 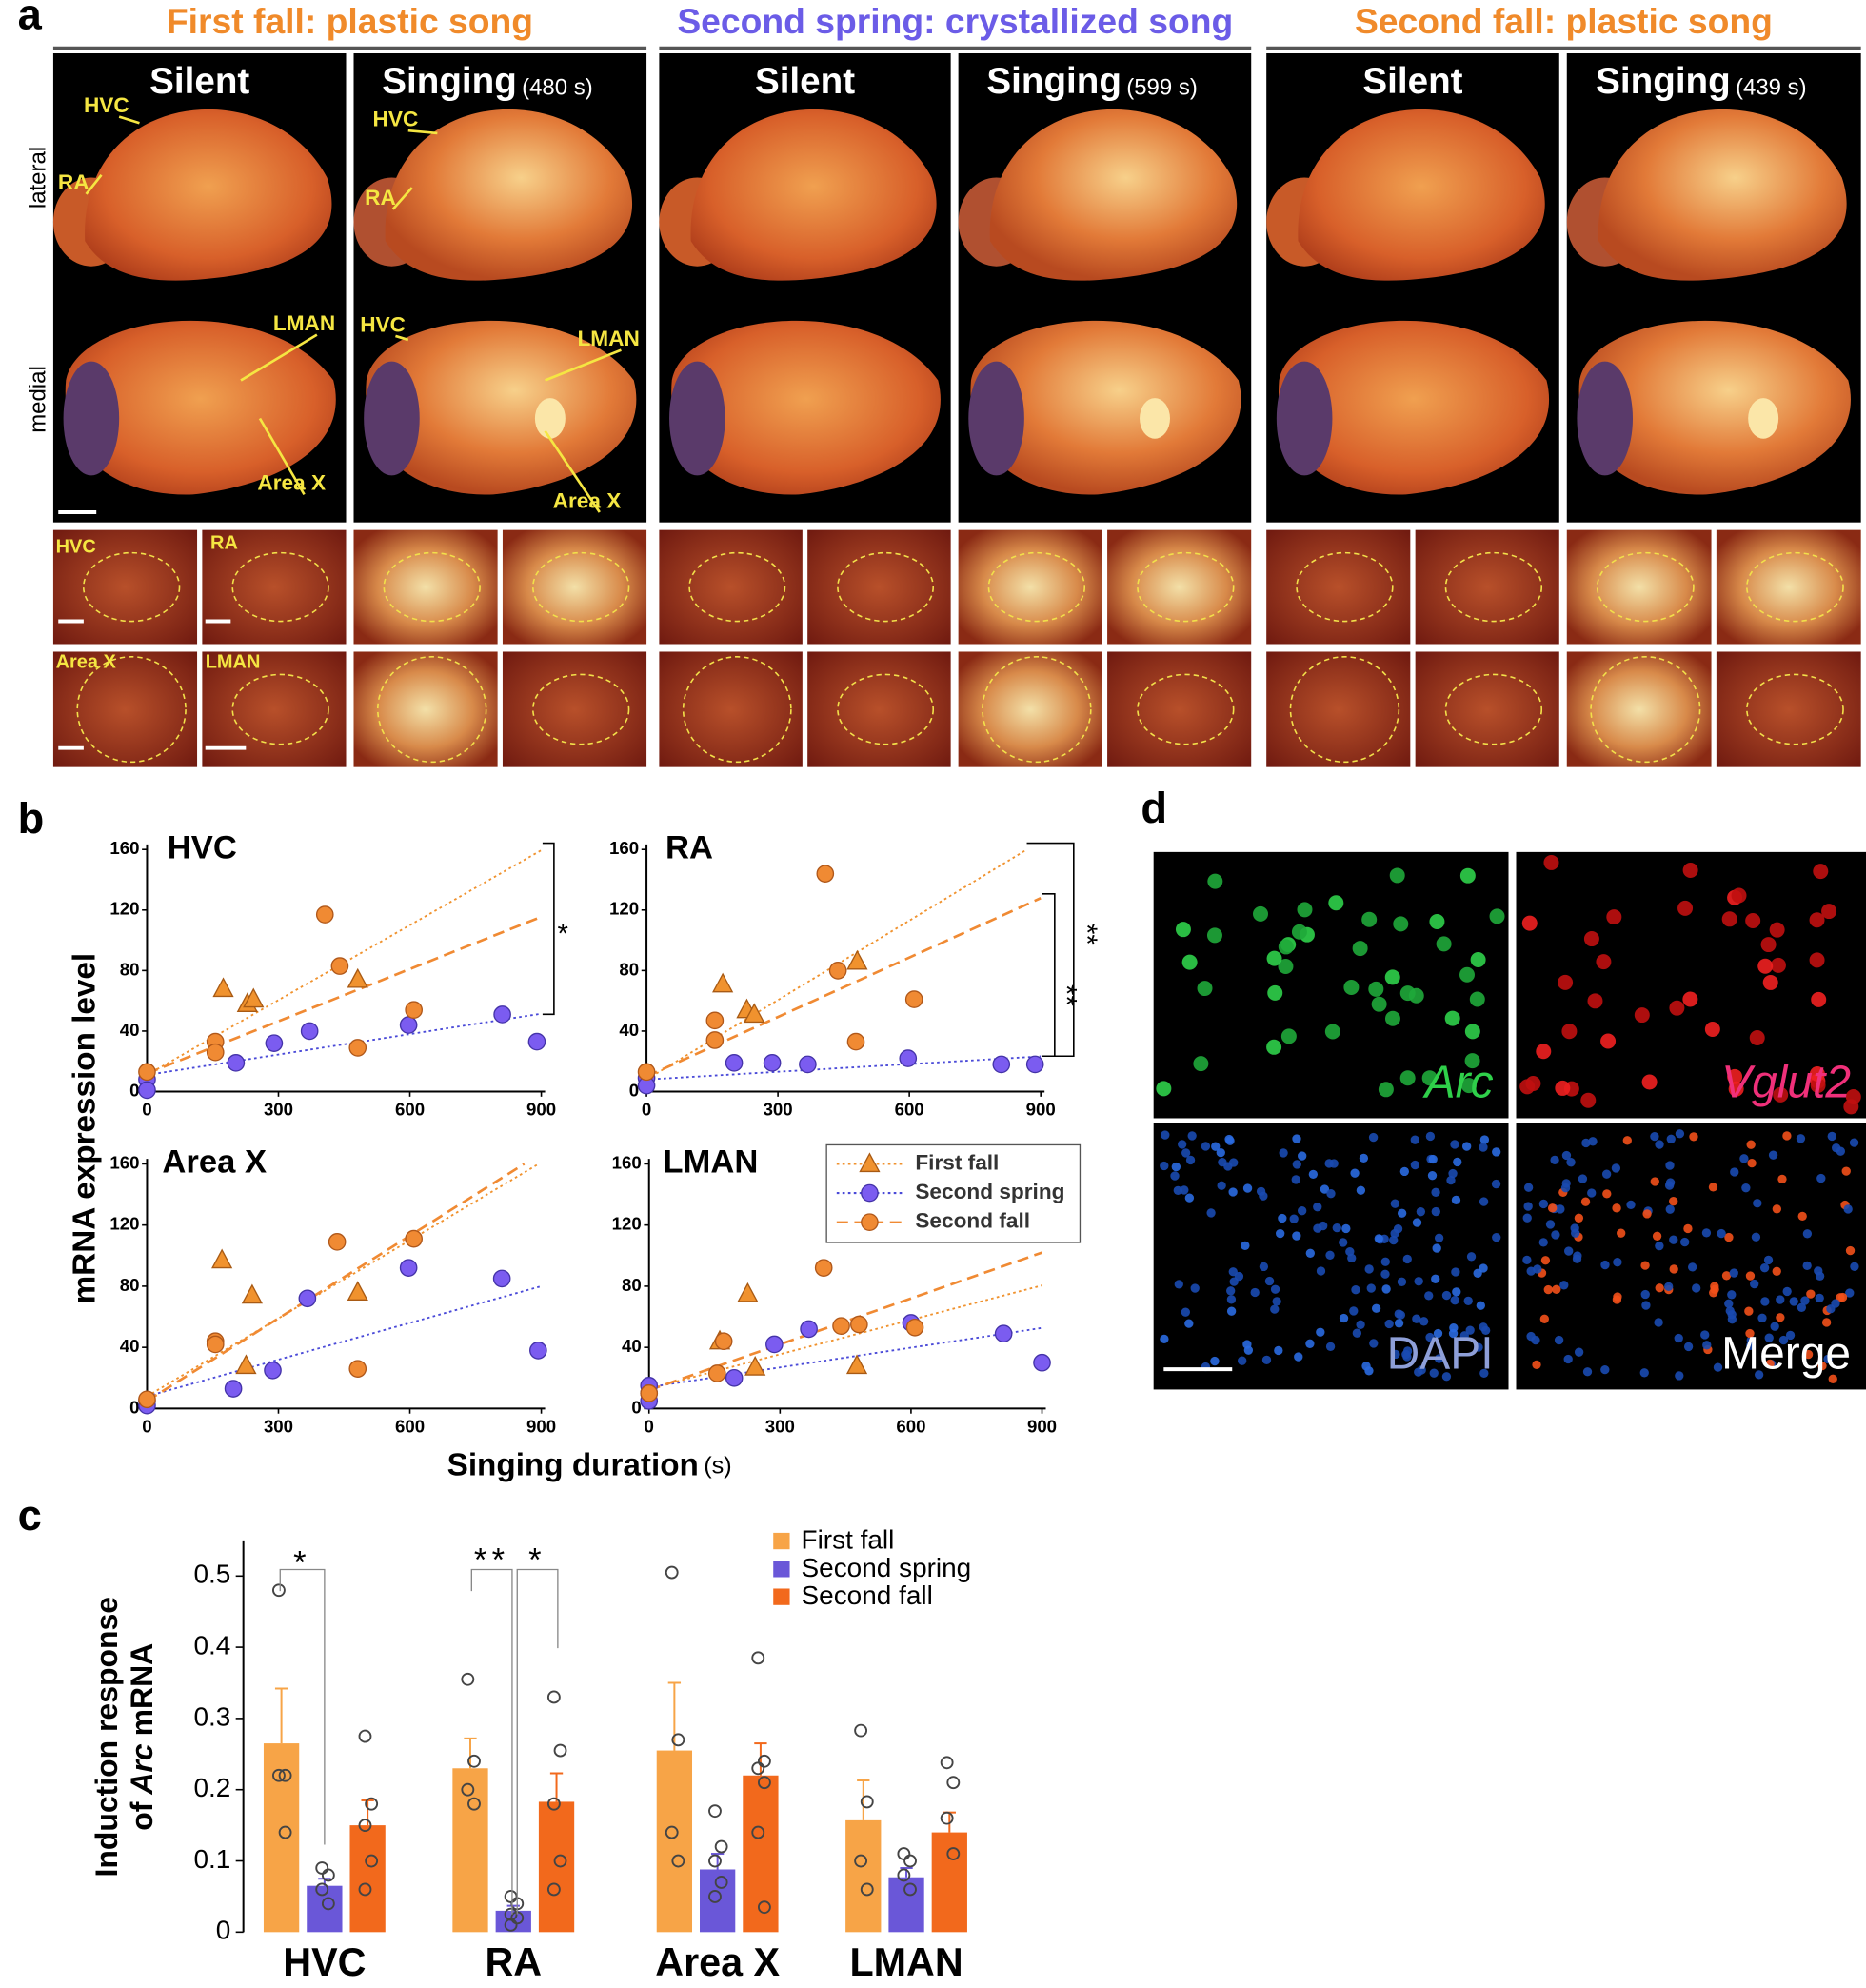 What do you see at coordinates (84, 1128) in the screenshot?
I see `y-axis-label: mRNA expression level` at bounding box center [84, 1128].